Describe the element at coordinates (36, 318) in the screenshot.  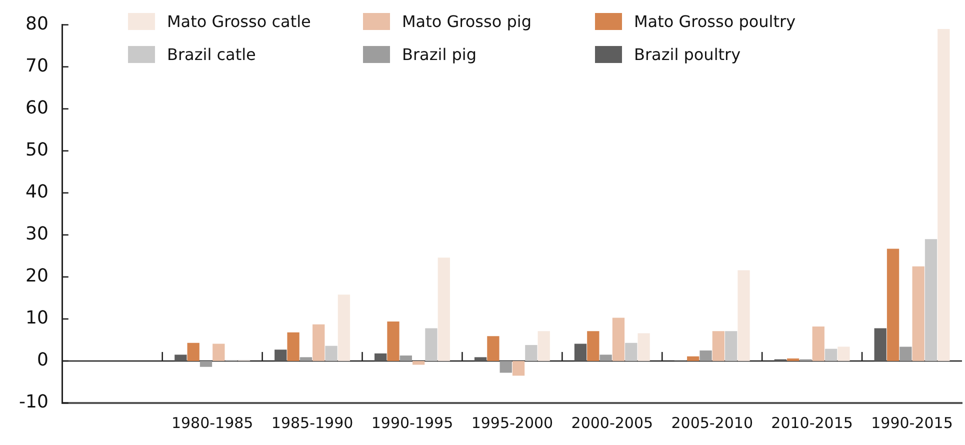
I see `y-tick-label: 10` at that location.